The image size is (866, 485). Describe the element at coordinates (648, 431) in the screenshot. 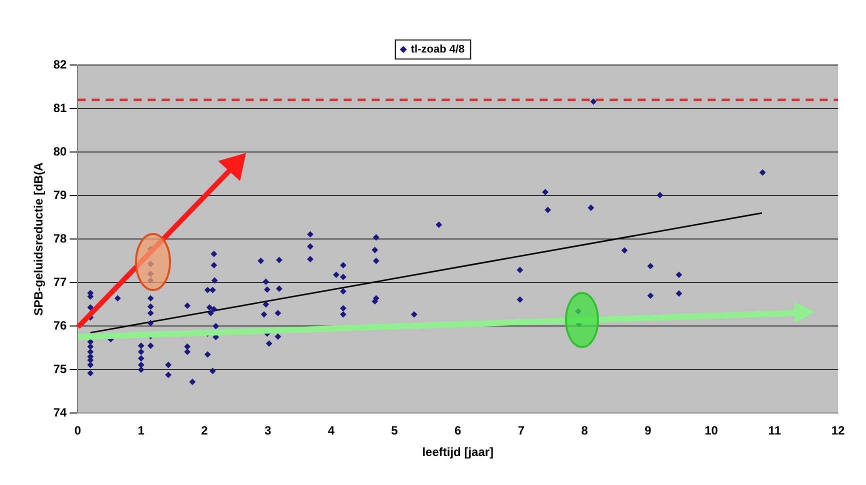

I see `x-tick-label: 9` at that location.